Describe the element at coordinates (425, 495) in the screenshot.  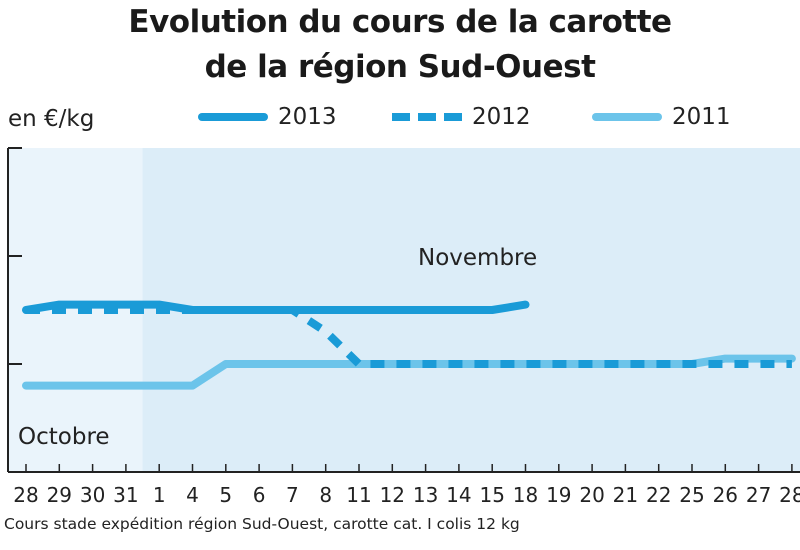
I see `x-tick-label-12: 13` at that location.